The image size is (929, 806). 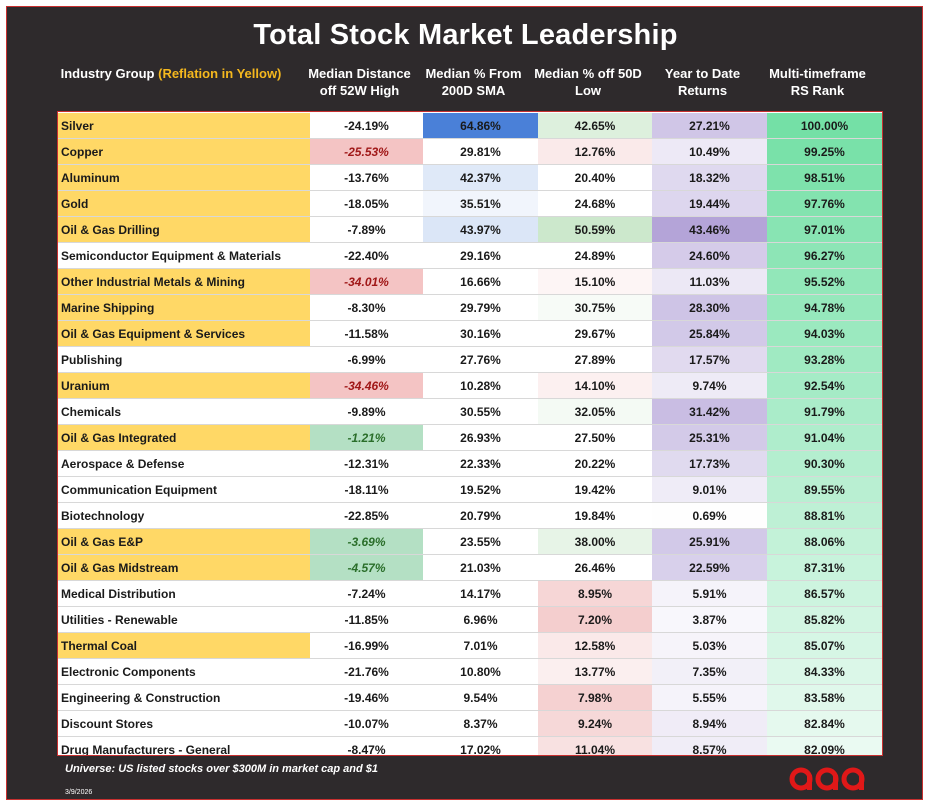 I want to click on low-50-cell: 24.89%, so click(x=595, y=256).